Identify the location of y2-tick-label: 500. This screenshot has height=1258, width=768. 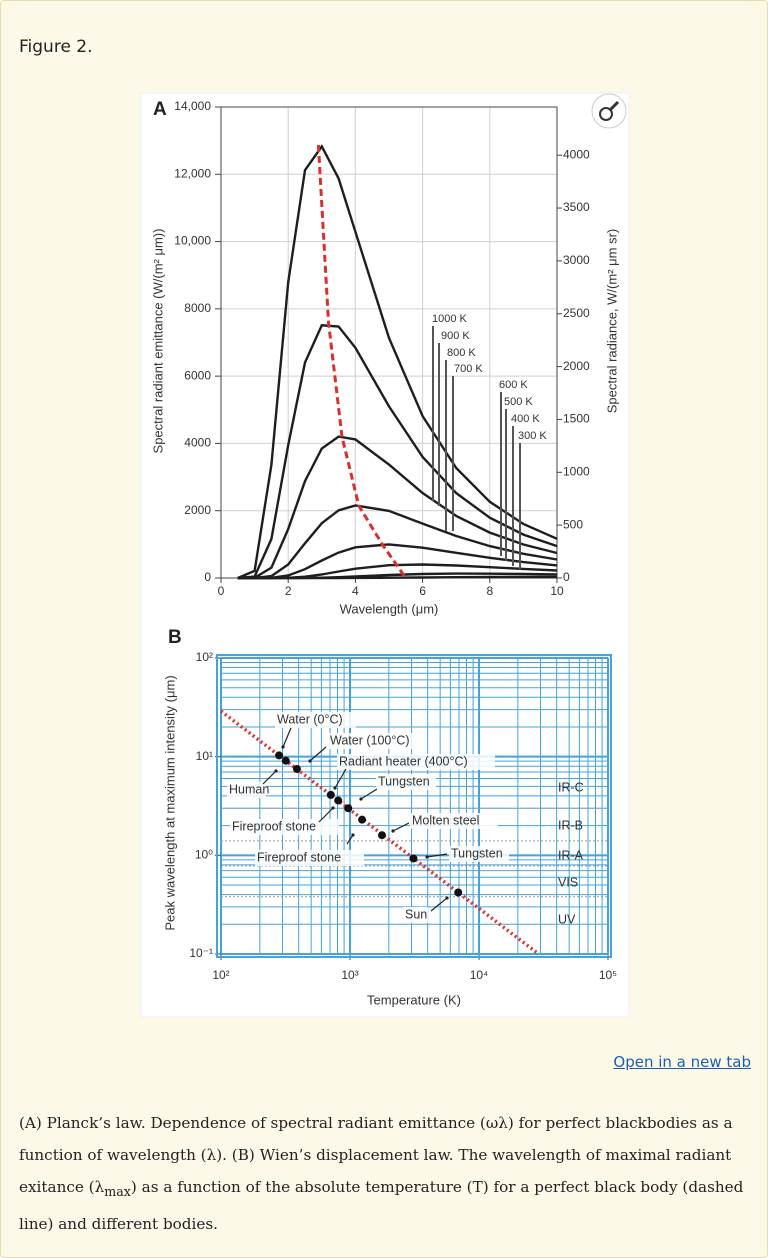
(573, 524).